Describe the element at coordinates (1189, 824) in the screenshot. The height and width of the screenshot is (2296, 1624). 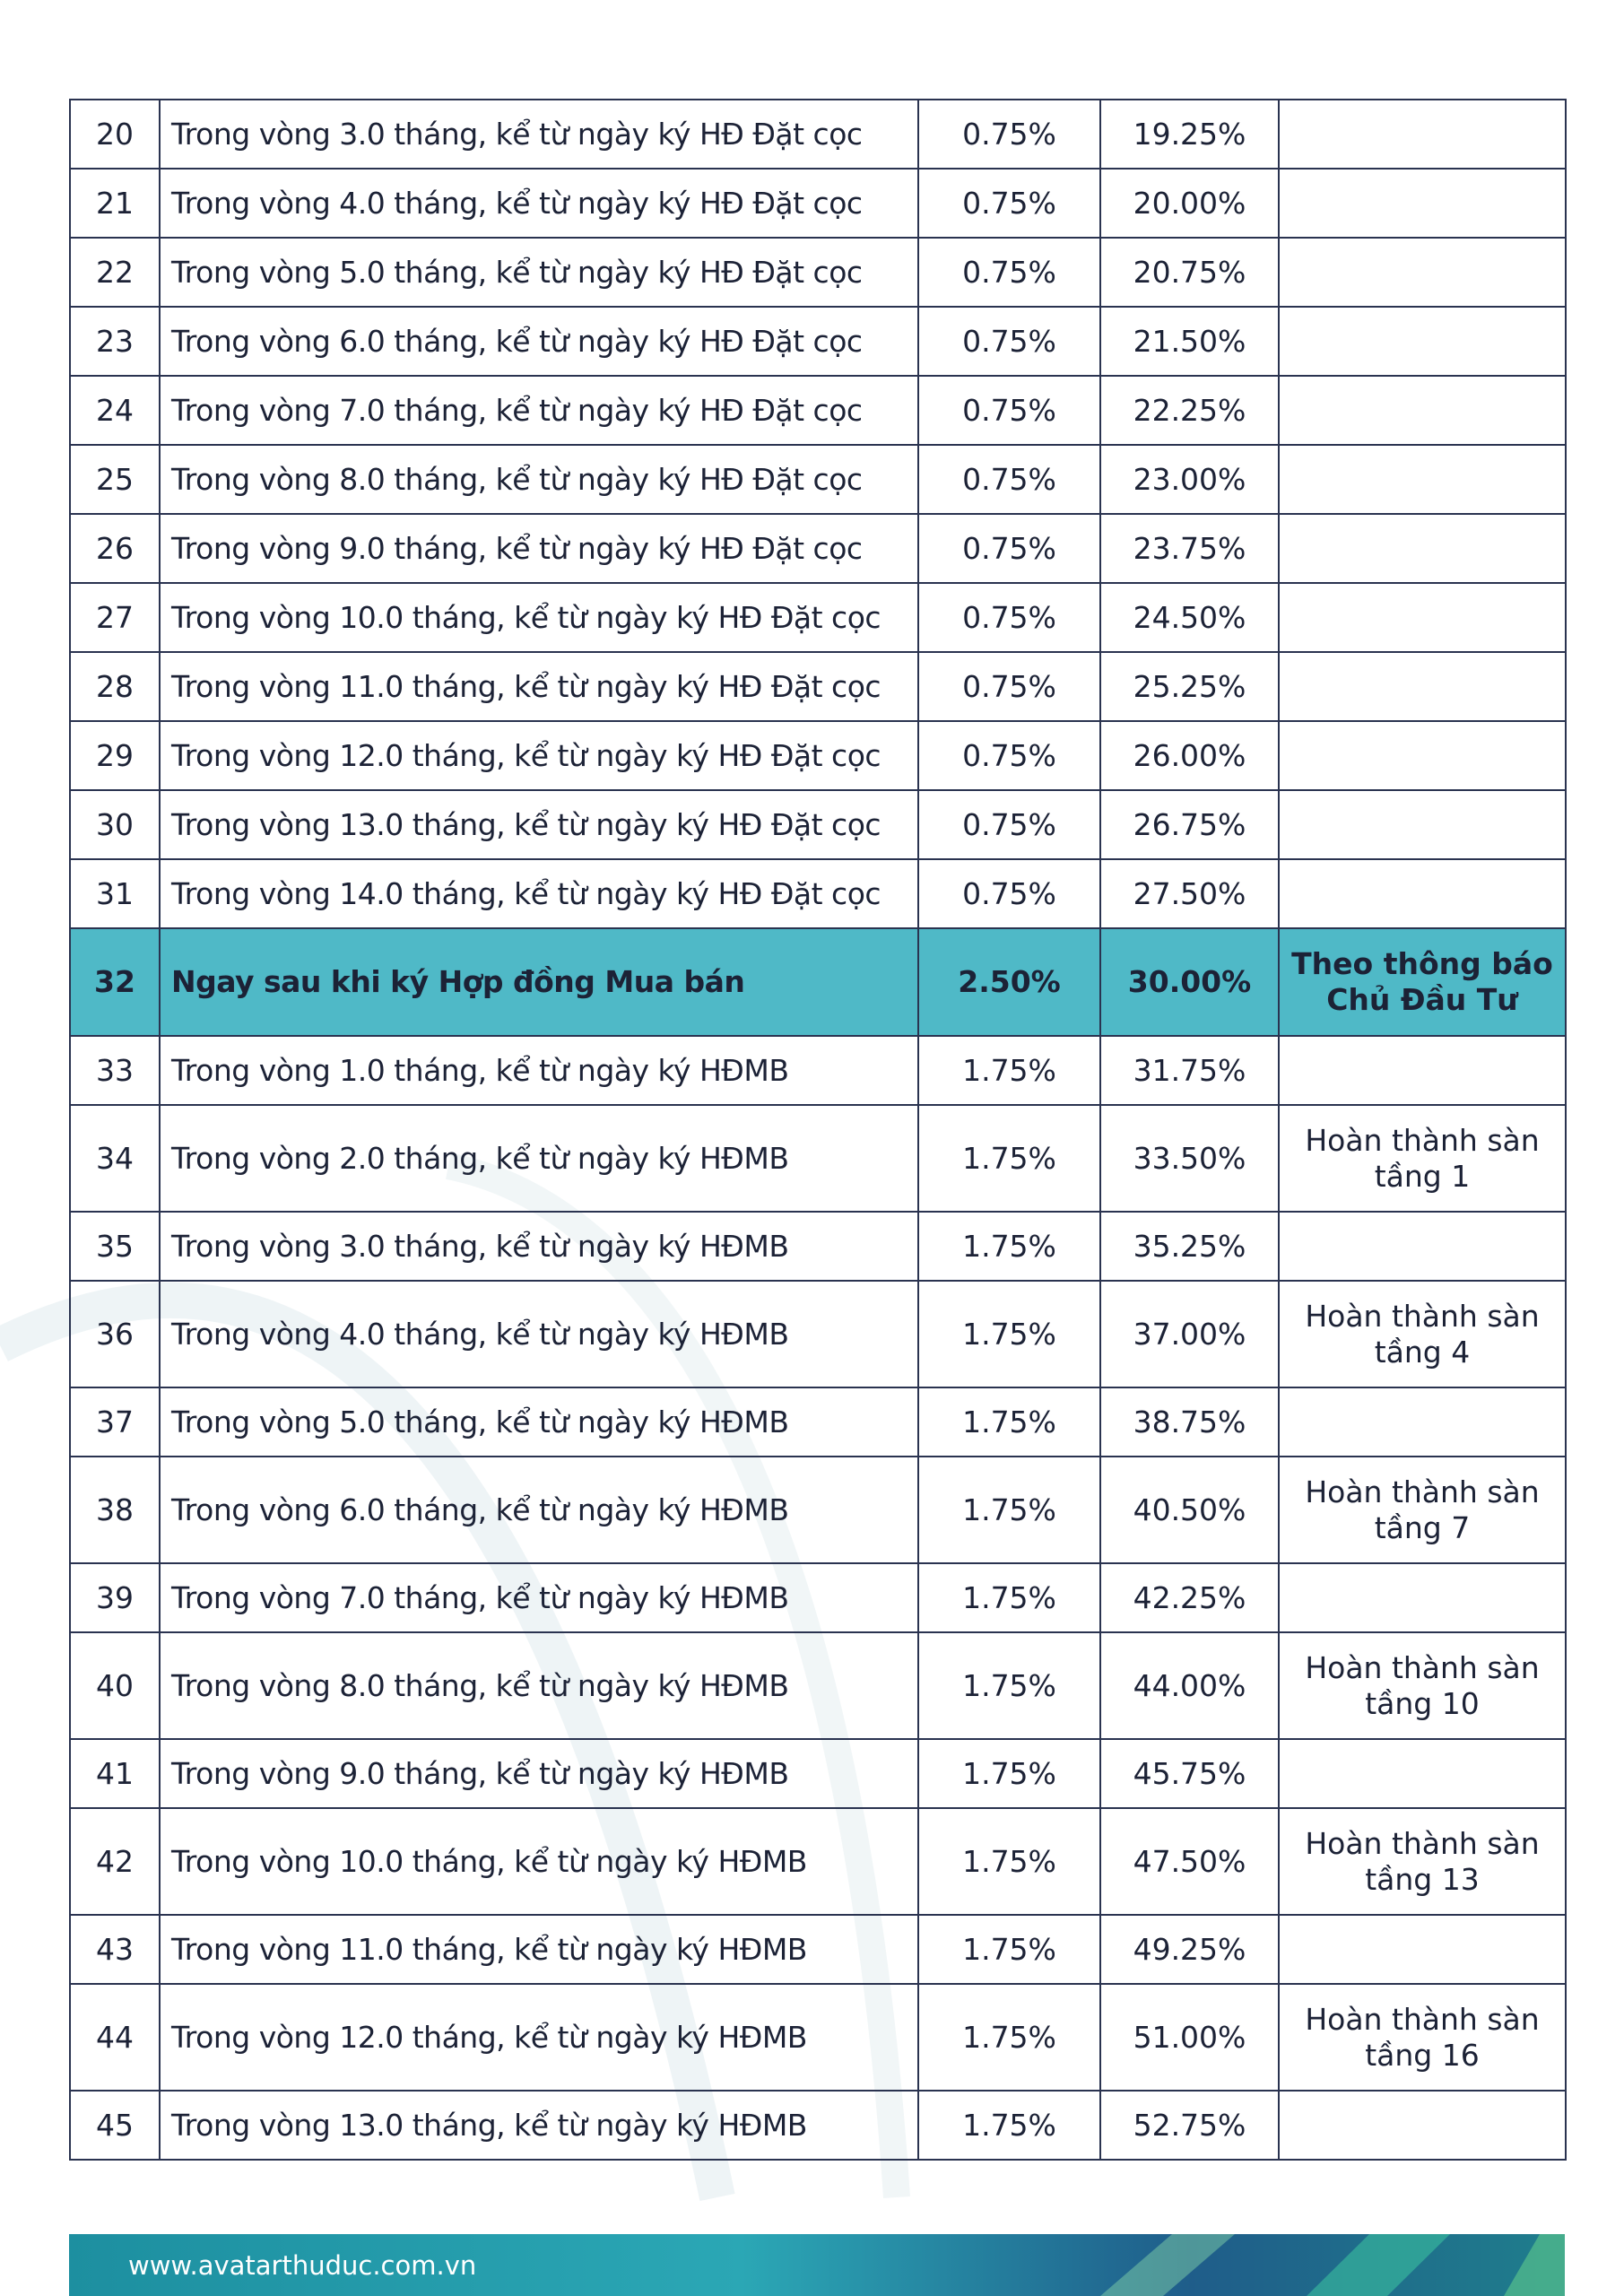
I see `total-cell: 26.75%` at that location.